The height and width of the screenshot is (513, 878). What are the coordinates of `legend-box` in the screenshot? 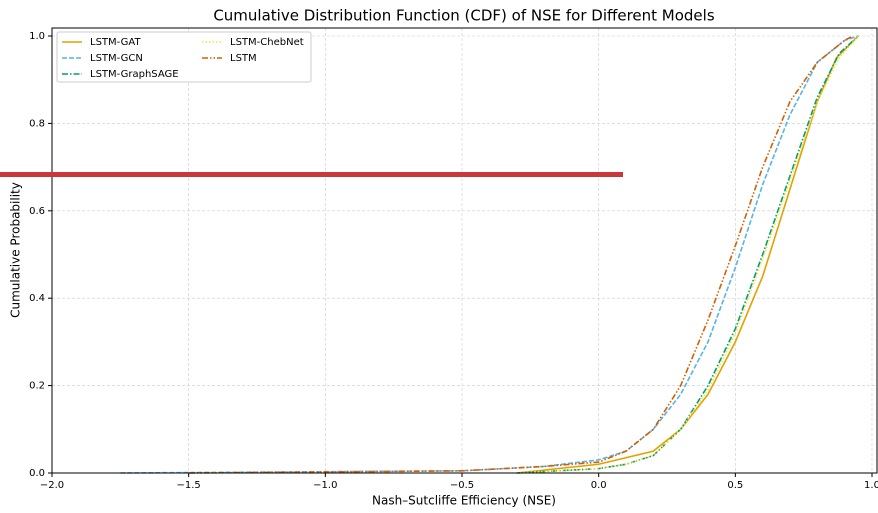 It's located at (184, 57).